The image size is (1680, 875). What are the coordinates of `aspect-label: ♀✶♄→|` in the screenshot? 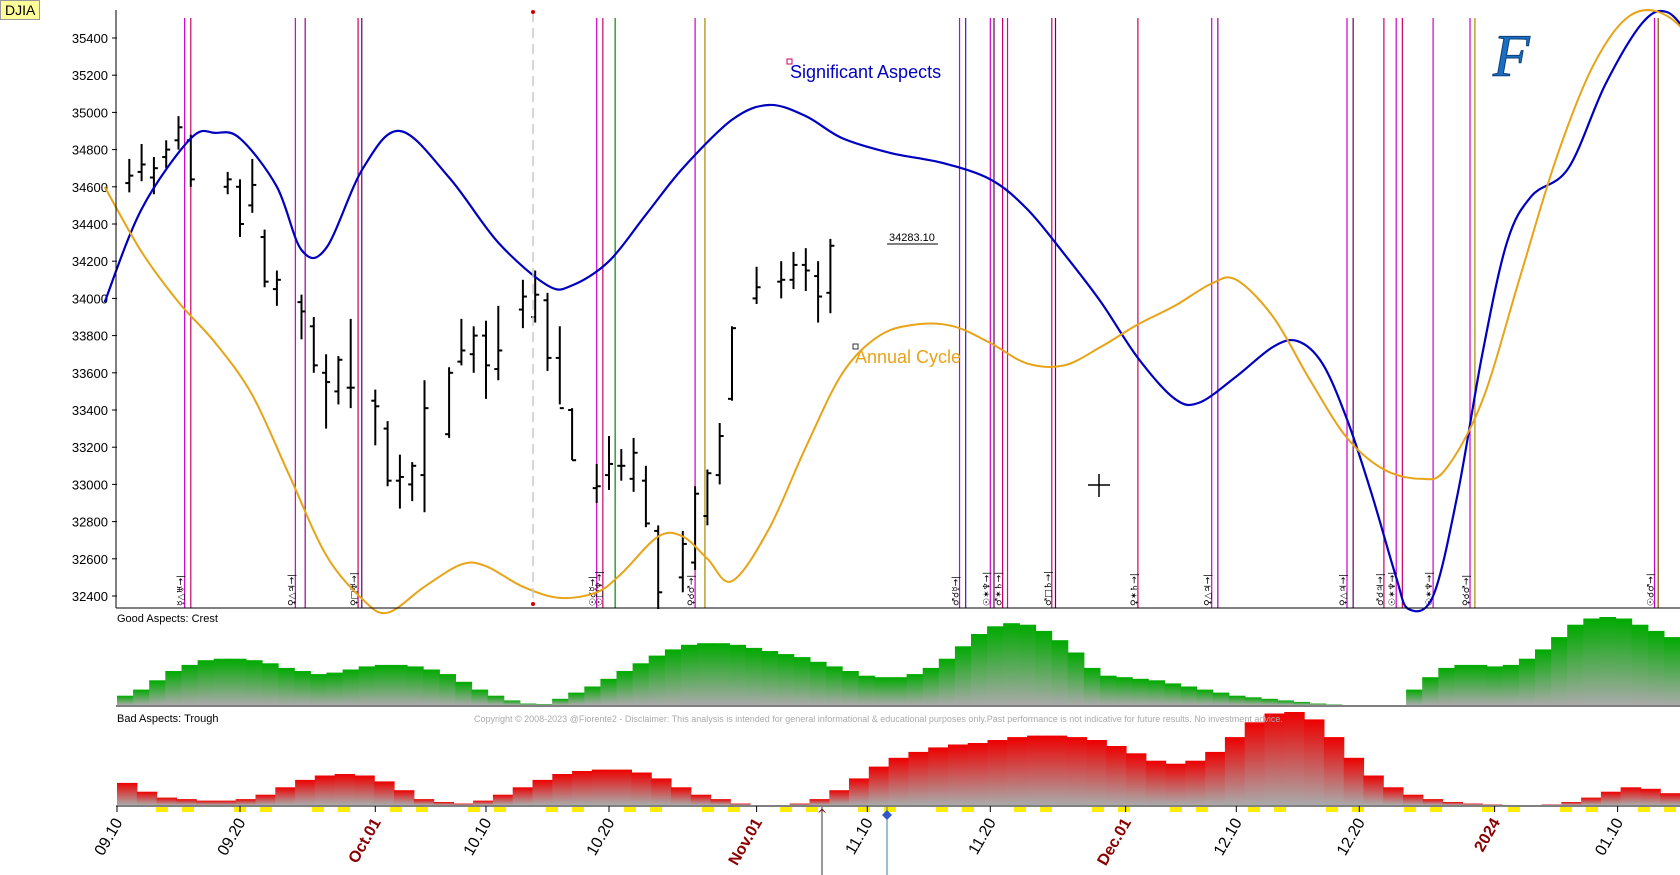 It's located at (1135, 589).